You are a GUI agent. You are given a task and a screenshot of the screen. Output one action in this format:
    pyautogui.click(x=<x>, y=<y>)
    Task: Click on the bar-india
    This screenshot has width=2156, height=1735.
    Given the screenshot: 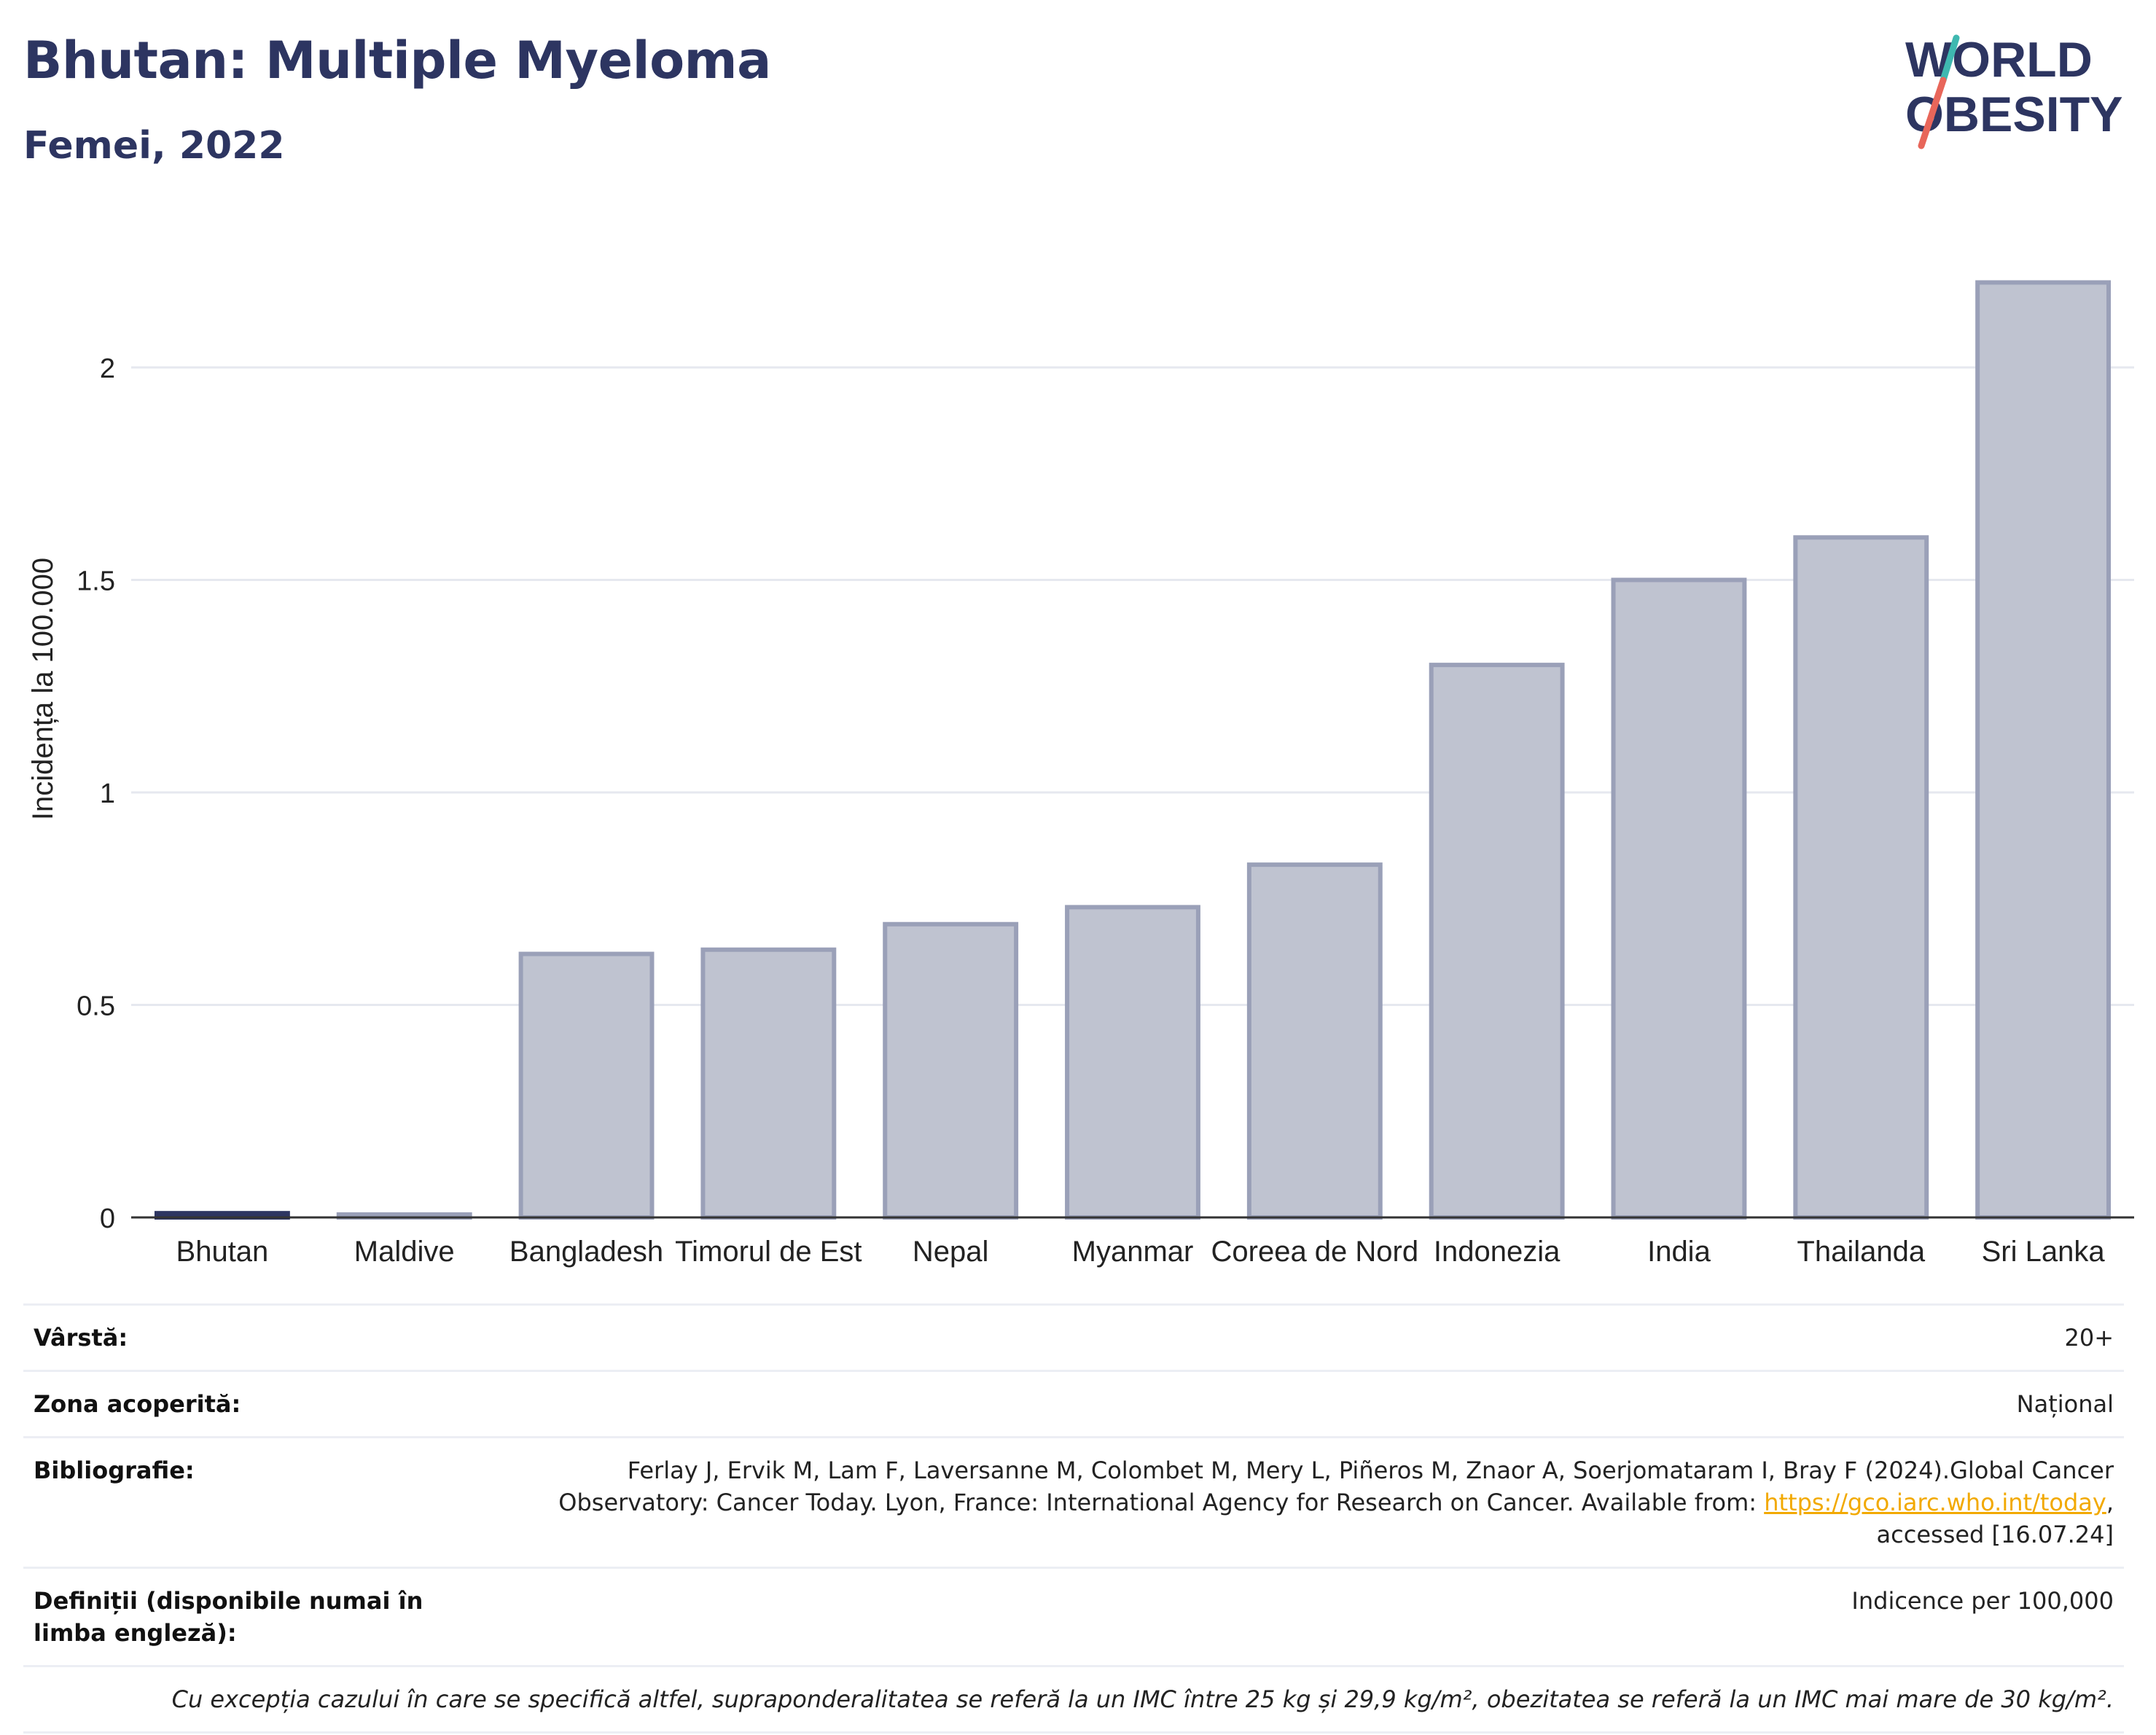 What is the action you would take?
    pyautogui.click(x=1679, y=898)
    